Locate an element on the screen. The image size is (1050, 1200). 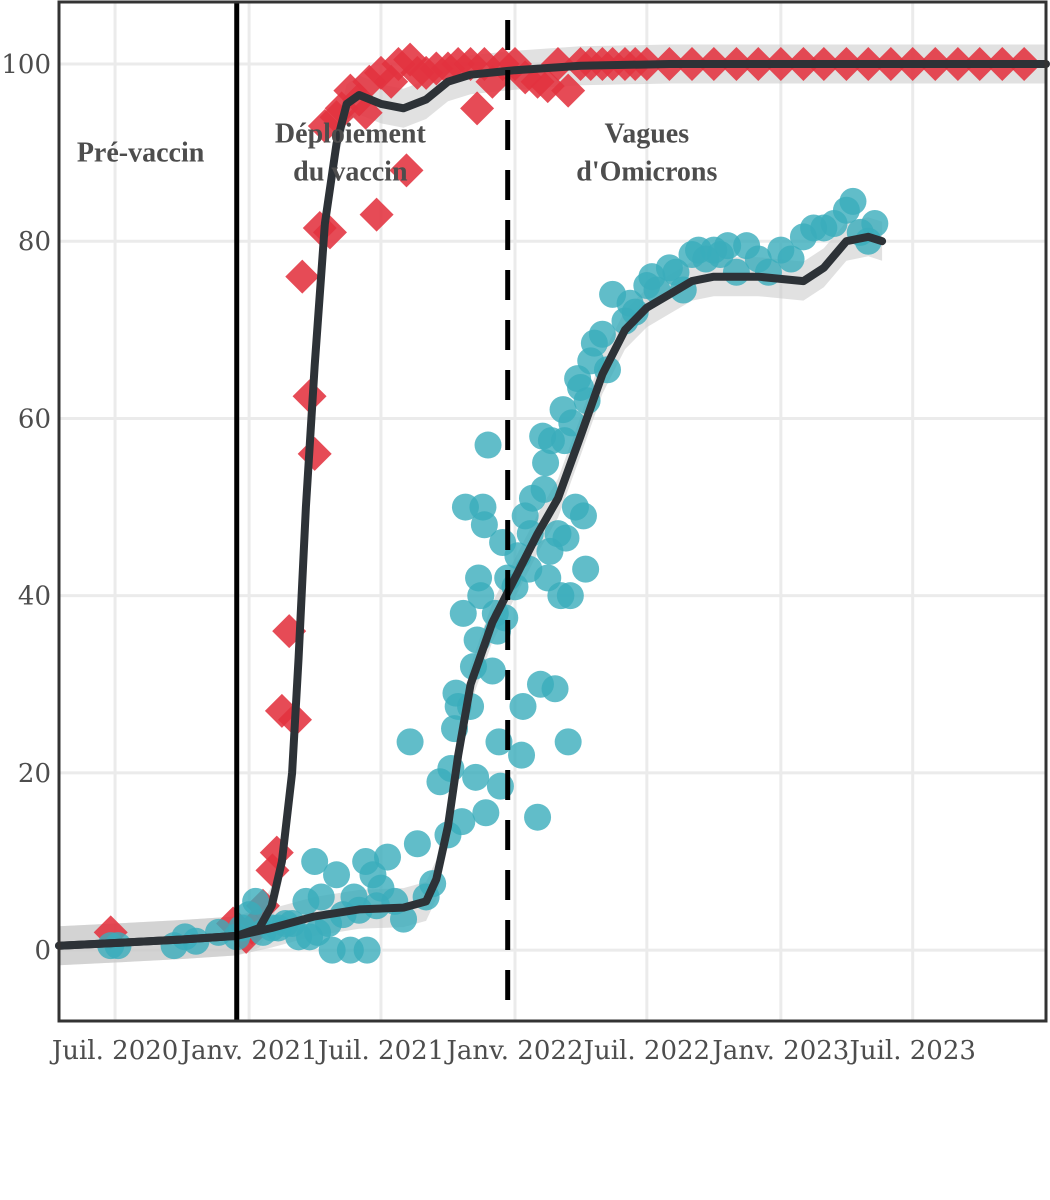
phase-annotation: Vagues is located at coordinates (647, 134).